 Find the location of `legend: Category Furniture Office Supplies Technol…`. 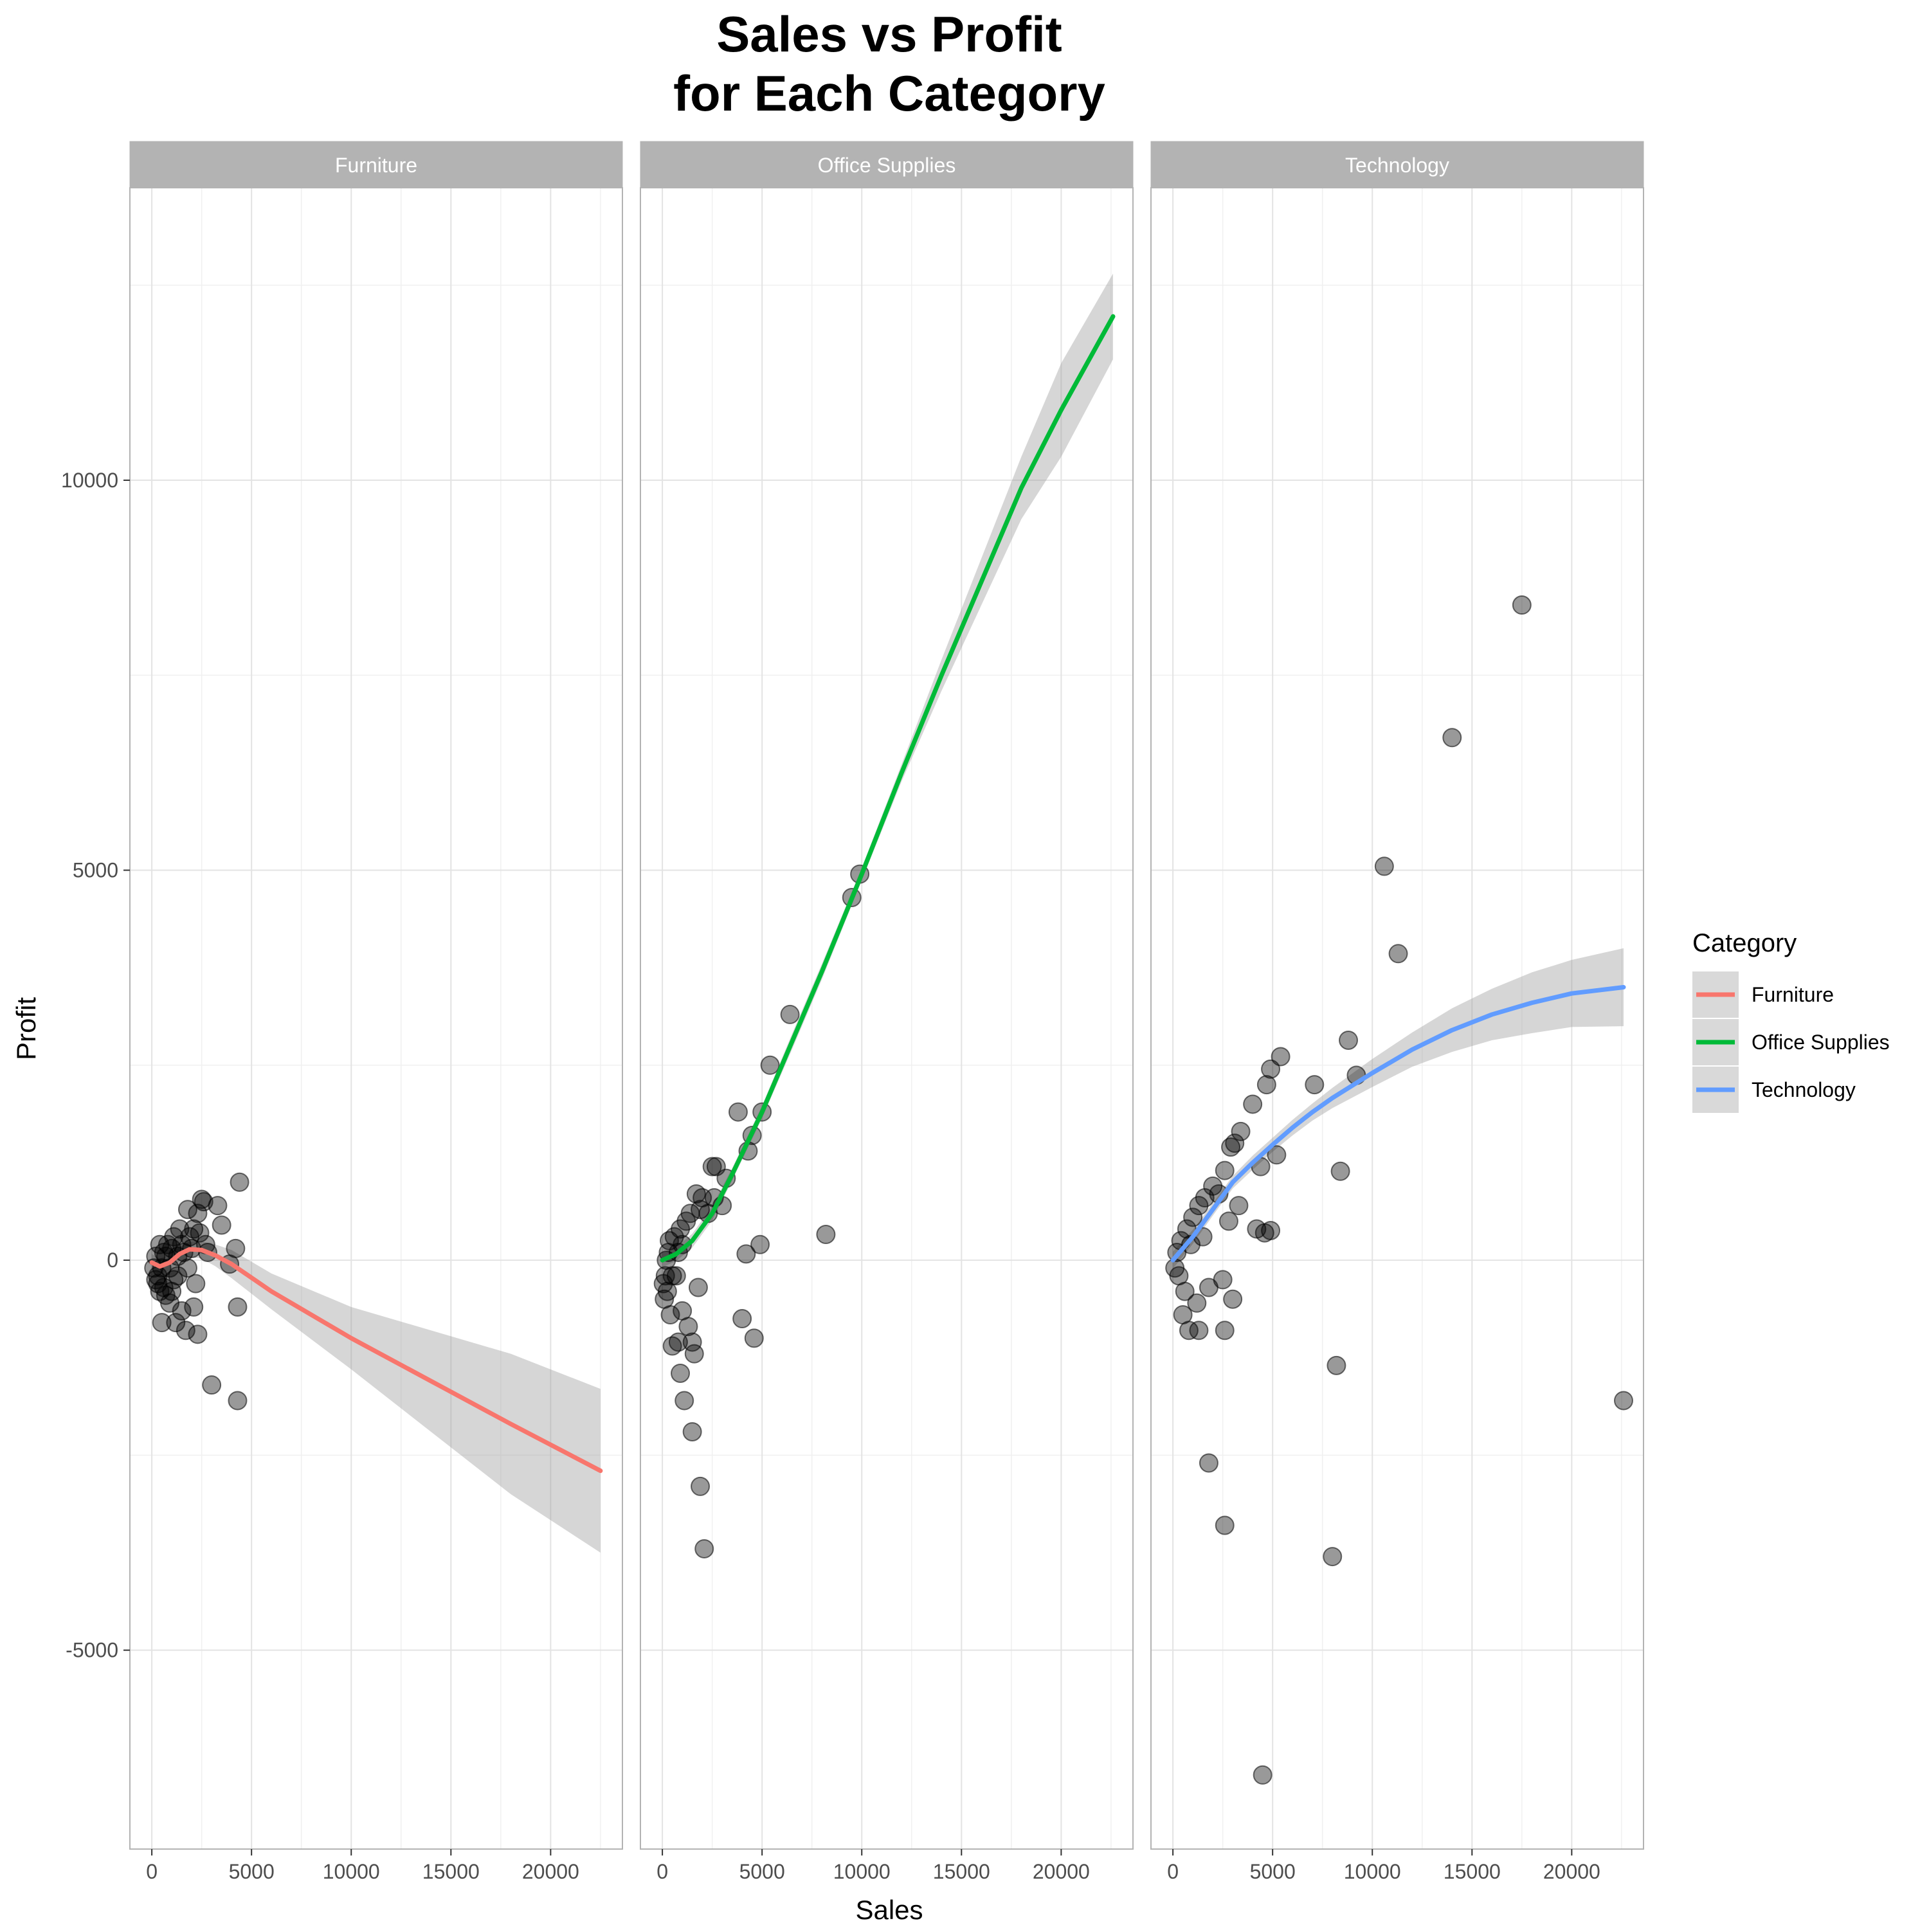

legend: Category Furniture Office Supplies Technol… is located at coordinates (1791, 1021).